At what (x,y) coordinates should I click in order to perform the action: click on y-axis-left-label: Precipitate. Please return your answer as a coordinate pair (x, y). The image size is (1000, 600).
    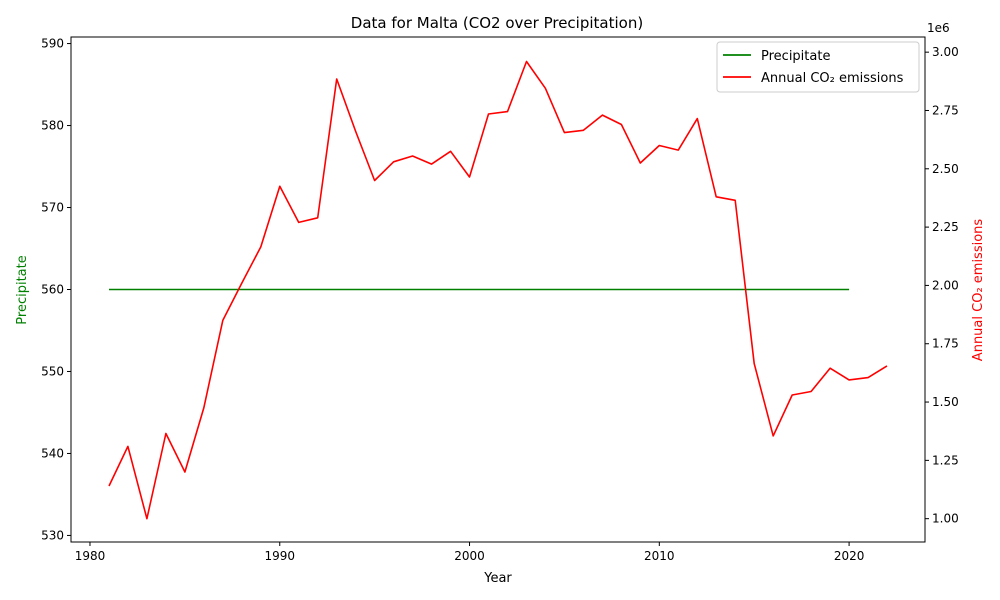
    Looking at the image, I should click on (22, 289).